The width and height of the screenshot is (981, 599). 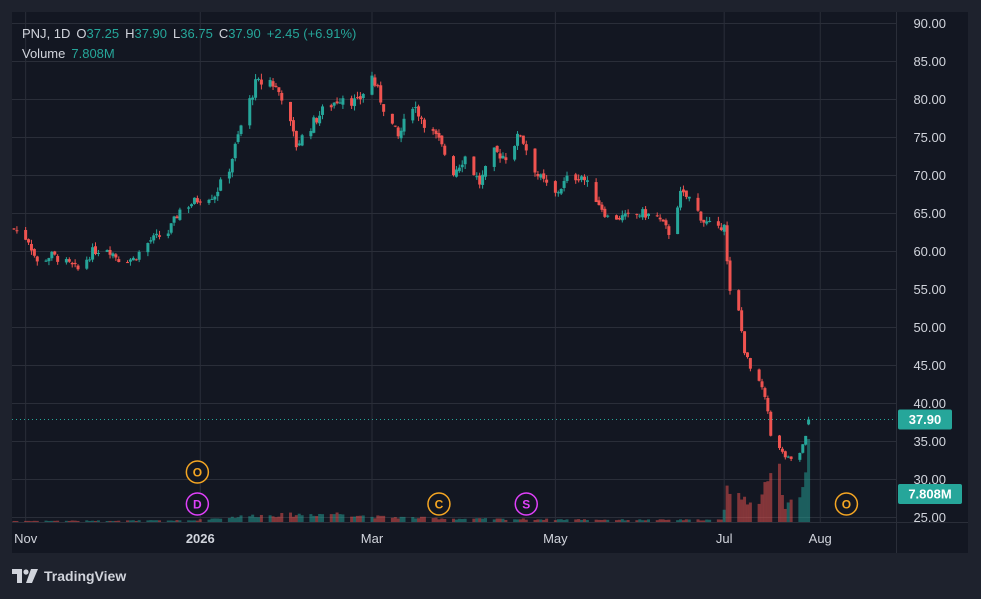 I want to click on x-tick-label: Mar, so click(x=372, y=538).